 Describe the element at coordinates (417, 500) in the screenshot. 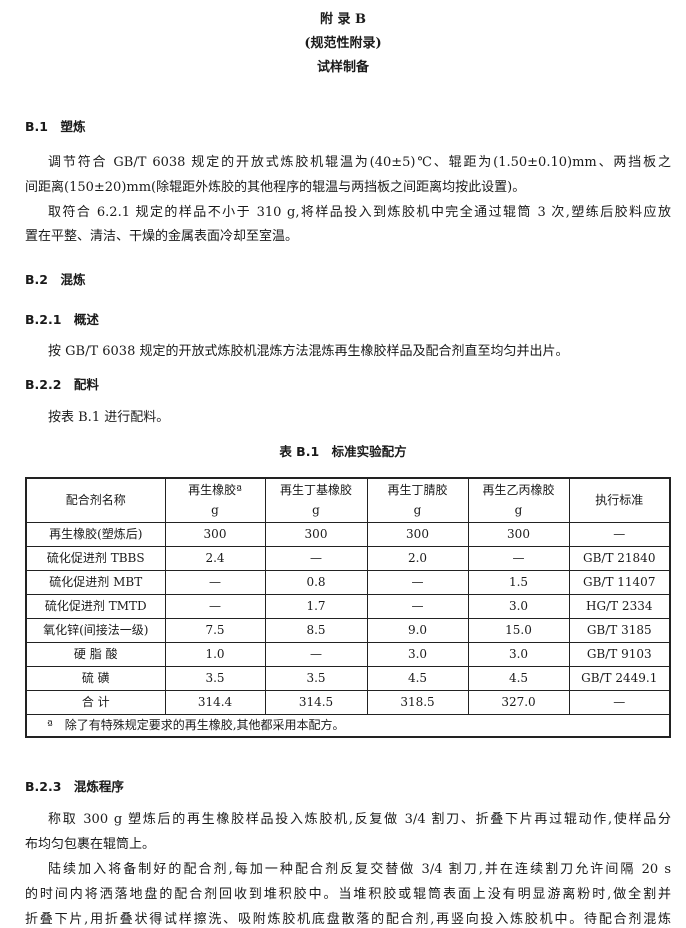

I see `column-header: 再生丁腈胶 g` at that location.